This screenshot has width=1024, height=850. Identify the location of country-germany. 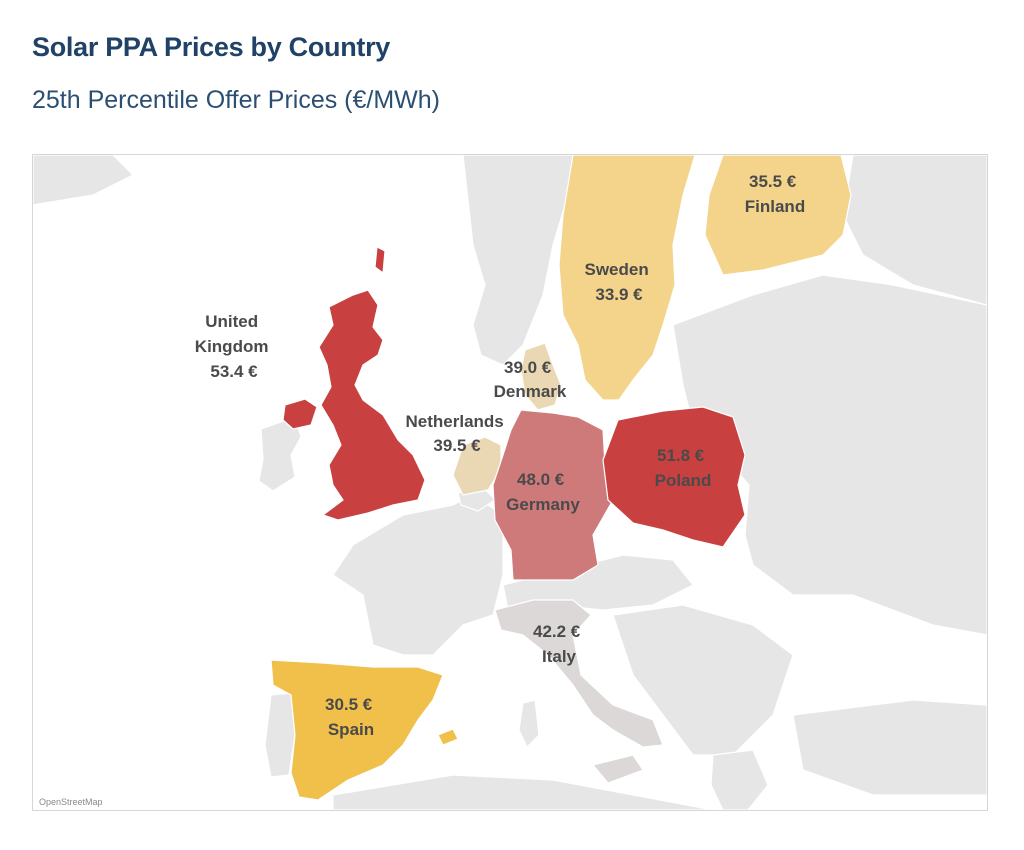
(553, 495).